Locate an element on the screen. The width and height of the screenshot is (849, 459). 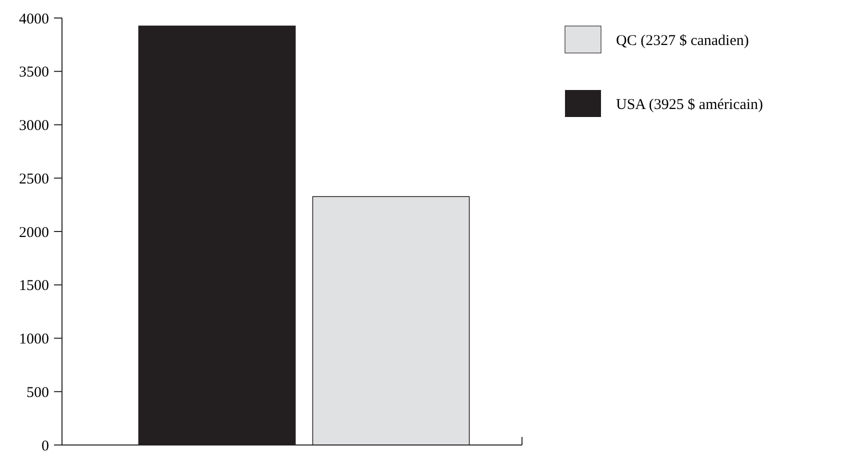
y-tick-label: 0 is located at coordinates (45, 446).